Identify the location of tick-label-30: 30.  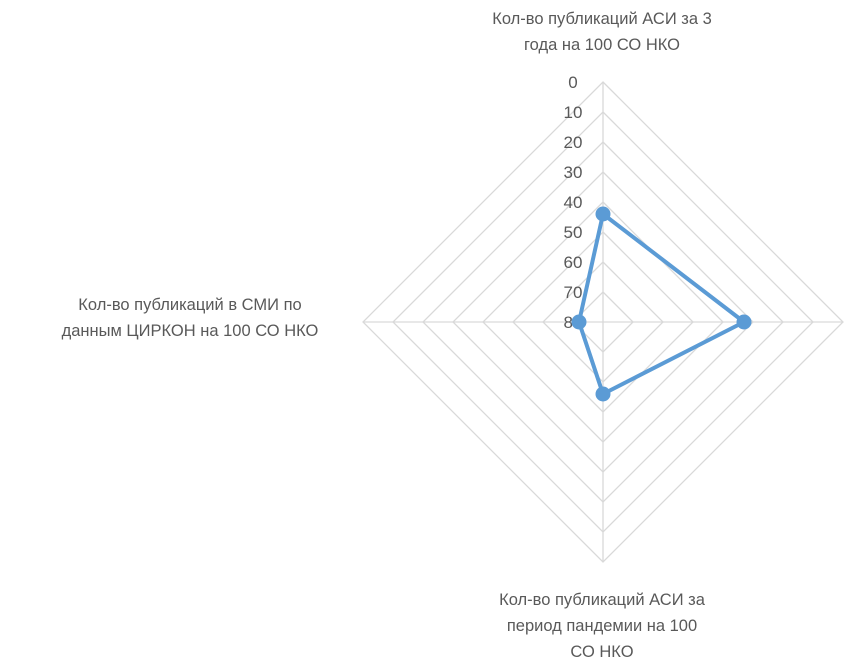
(573, 172).